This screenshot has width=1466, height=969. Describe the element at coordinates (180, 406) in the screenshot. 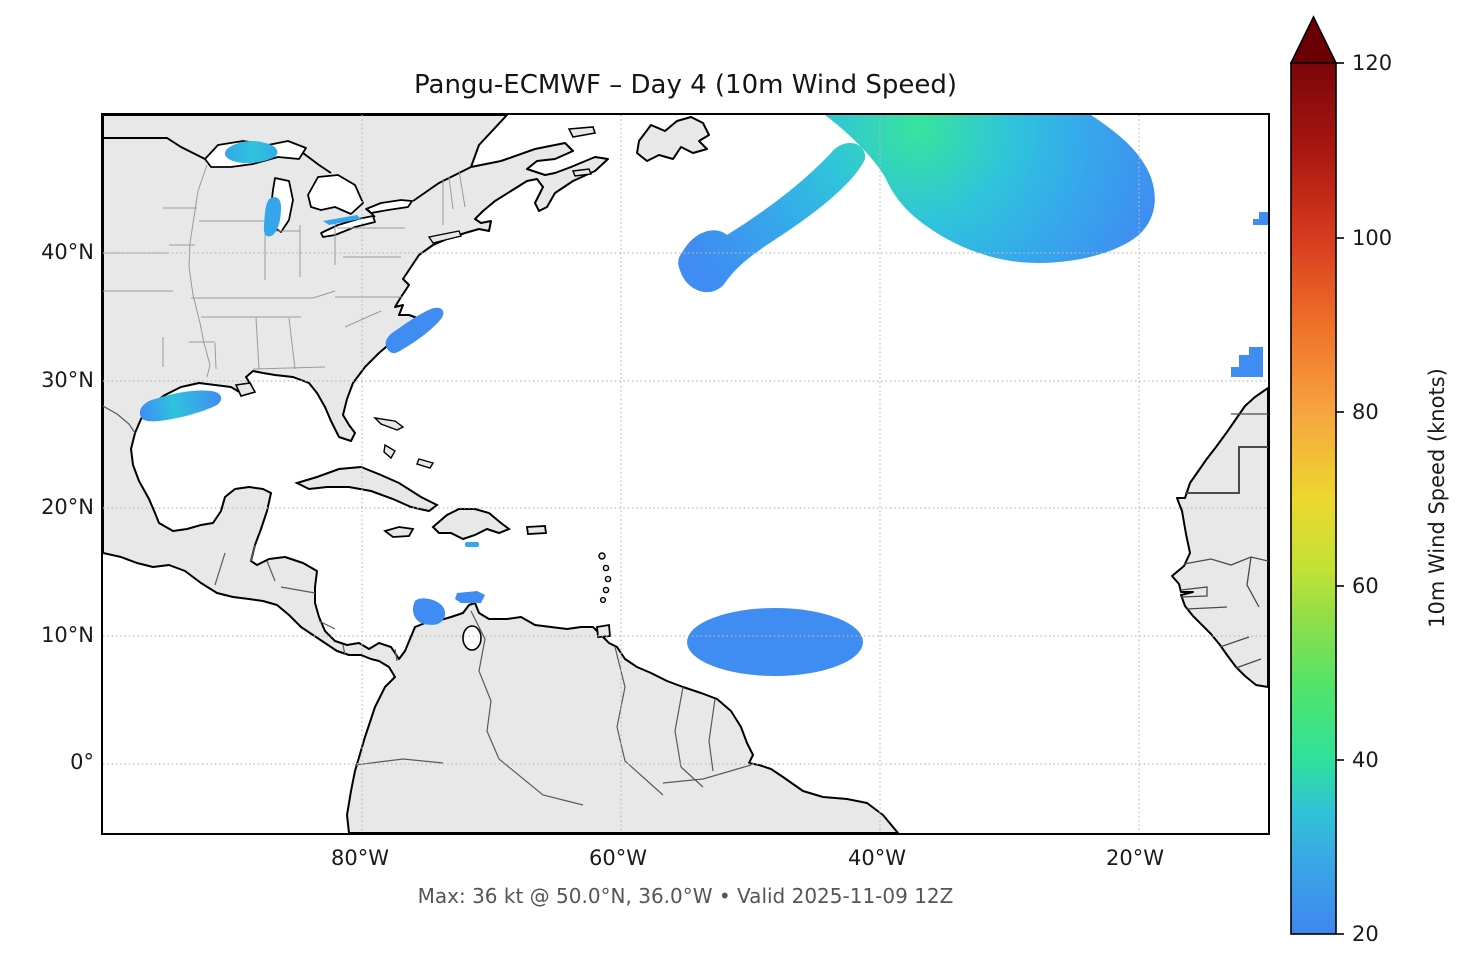

I see `gulf-of-mexico-blob` at that location.